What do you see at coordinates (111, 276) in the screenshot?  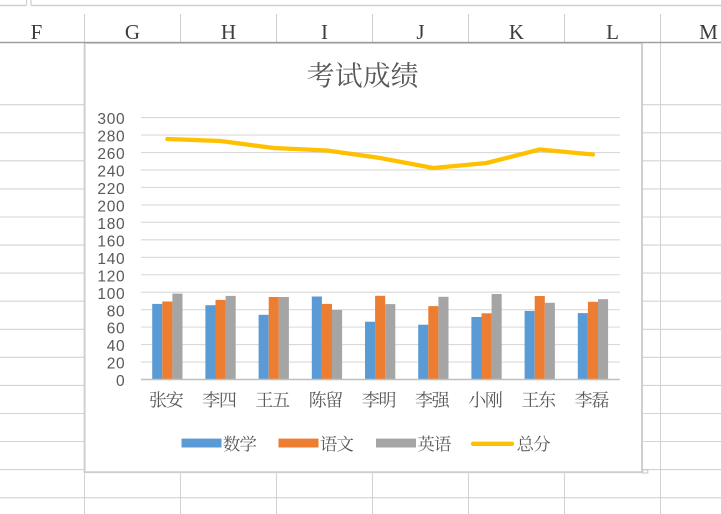 I see `svg-text: 120` at bounding box center [111, 276].